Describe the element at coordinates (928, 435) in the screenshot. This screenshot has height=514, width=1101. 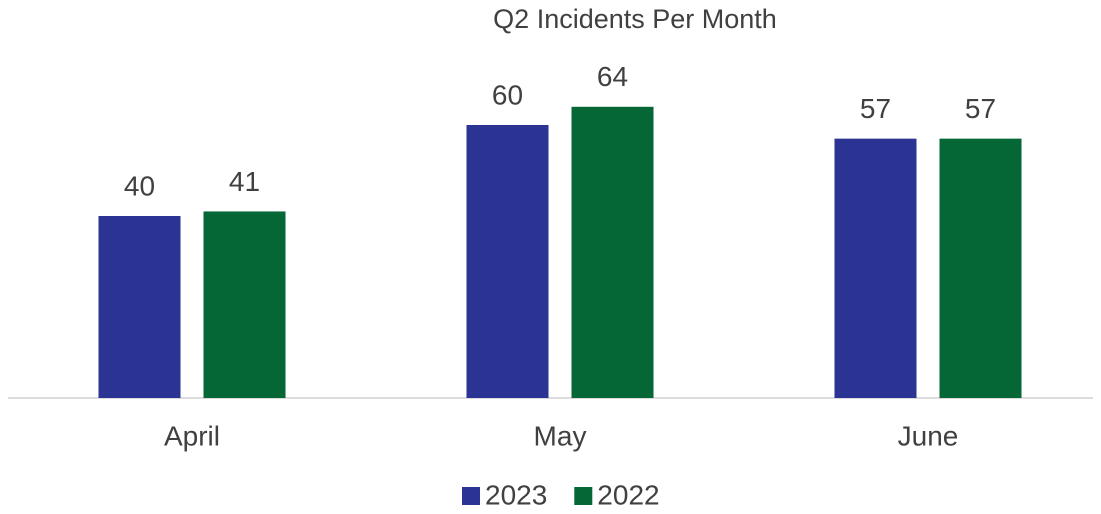
I see `x-tick-label: June` at that location.